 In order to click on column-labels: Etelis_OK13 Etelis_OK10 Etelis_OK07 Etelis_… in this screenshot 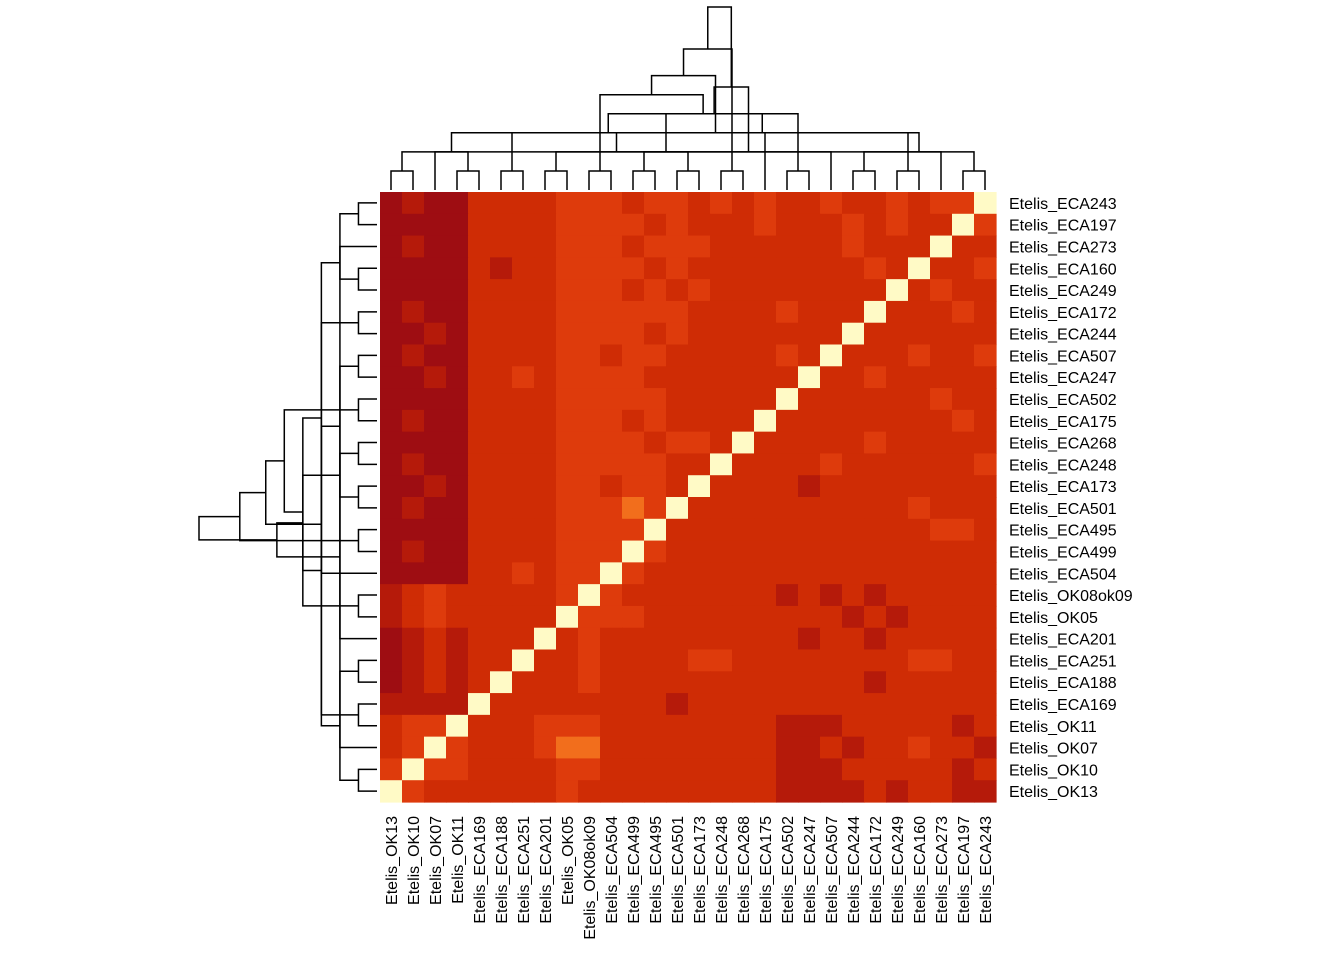, I will do `click(689, 878)`.